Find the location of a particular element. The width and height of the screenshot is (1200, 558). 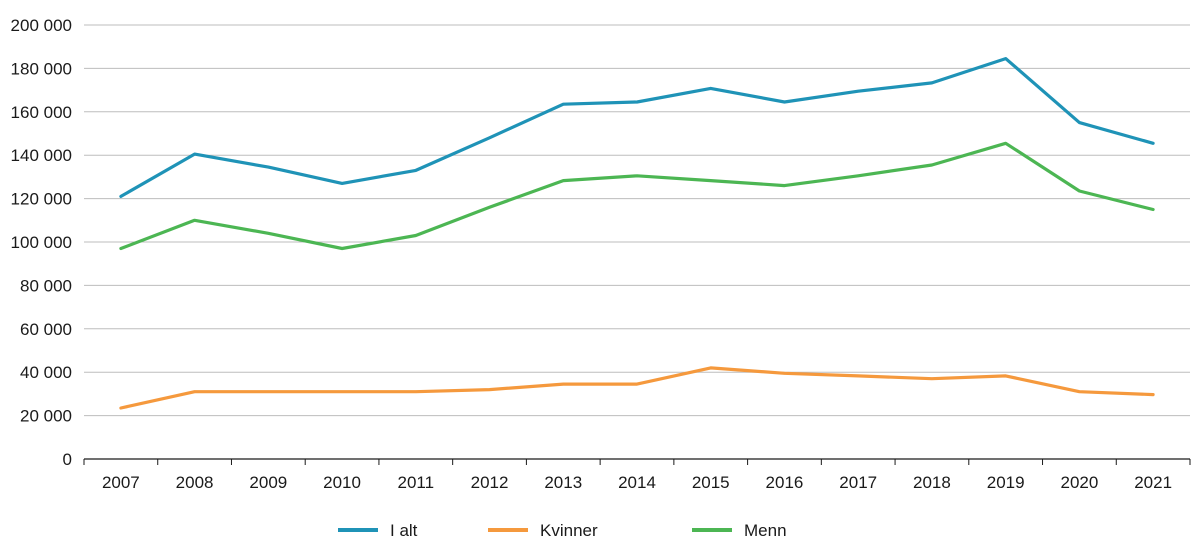

x-tick-label: 2015 is located at coordinates (711, 482).